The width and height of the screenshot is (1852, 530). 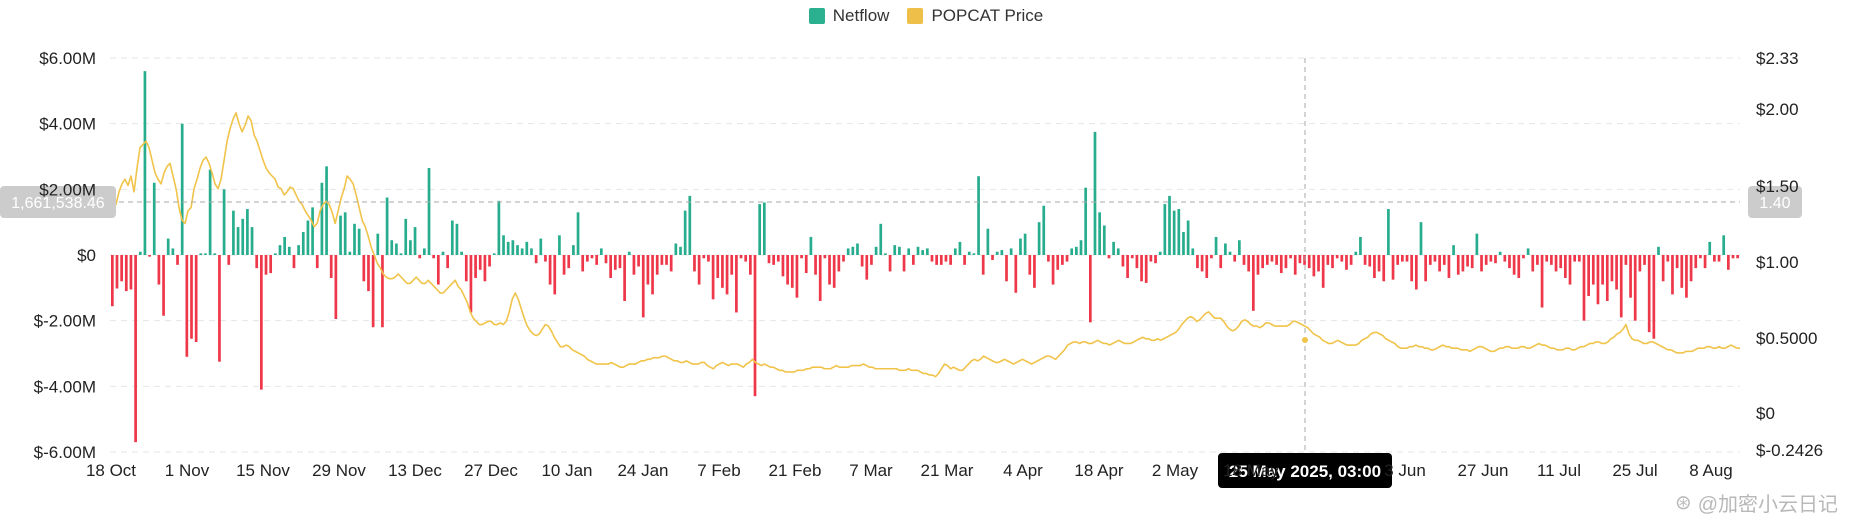 I want to click on watermark-icon: ⊛, so click(x=1683, y=503).